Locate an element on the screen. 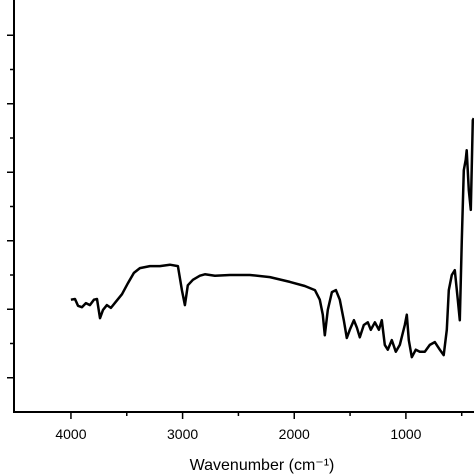 The height and width of the screenshot is (474, 474). x-tick-label: 4000 is located at coordinates (70, 434).